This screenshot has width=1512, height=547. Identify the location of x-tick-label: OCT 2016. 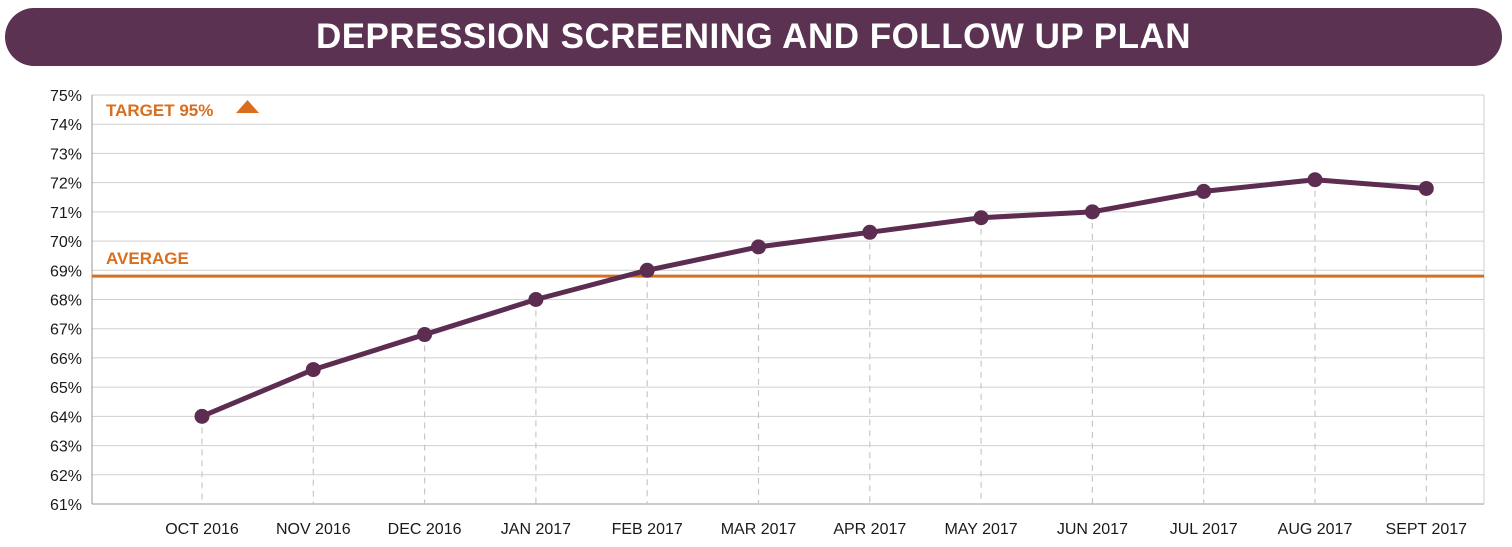
(202, 529).